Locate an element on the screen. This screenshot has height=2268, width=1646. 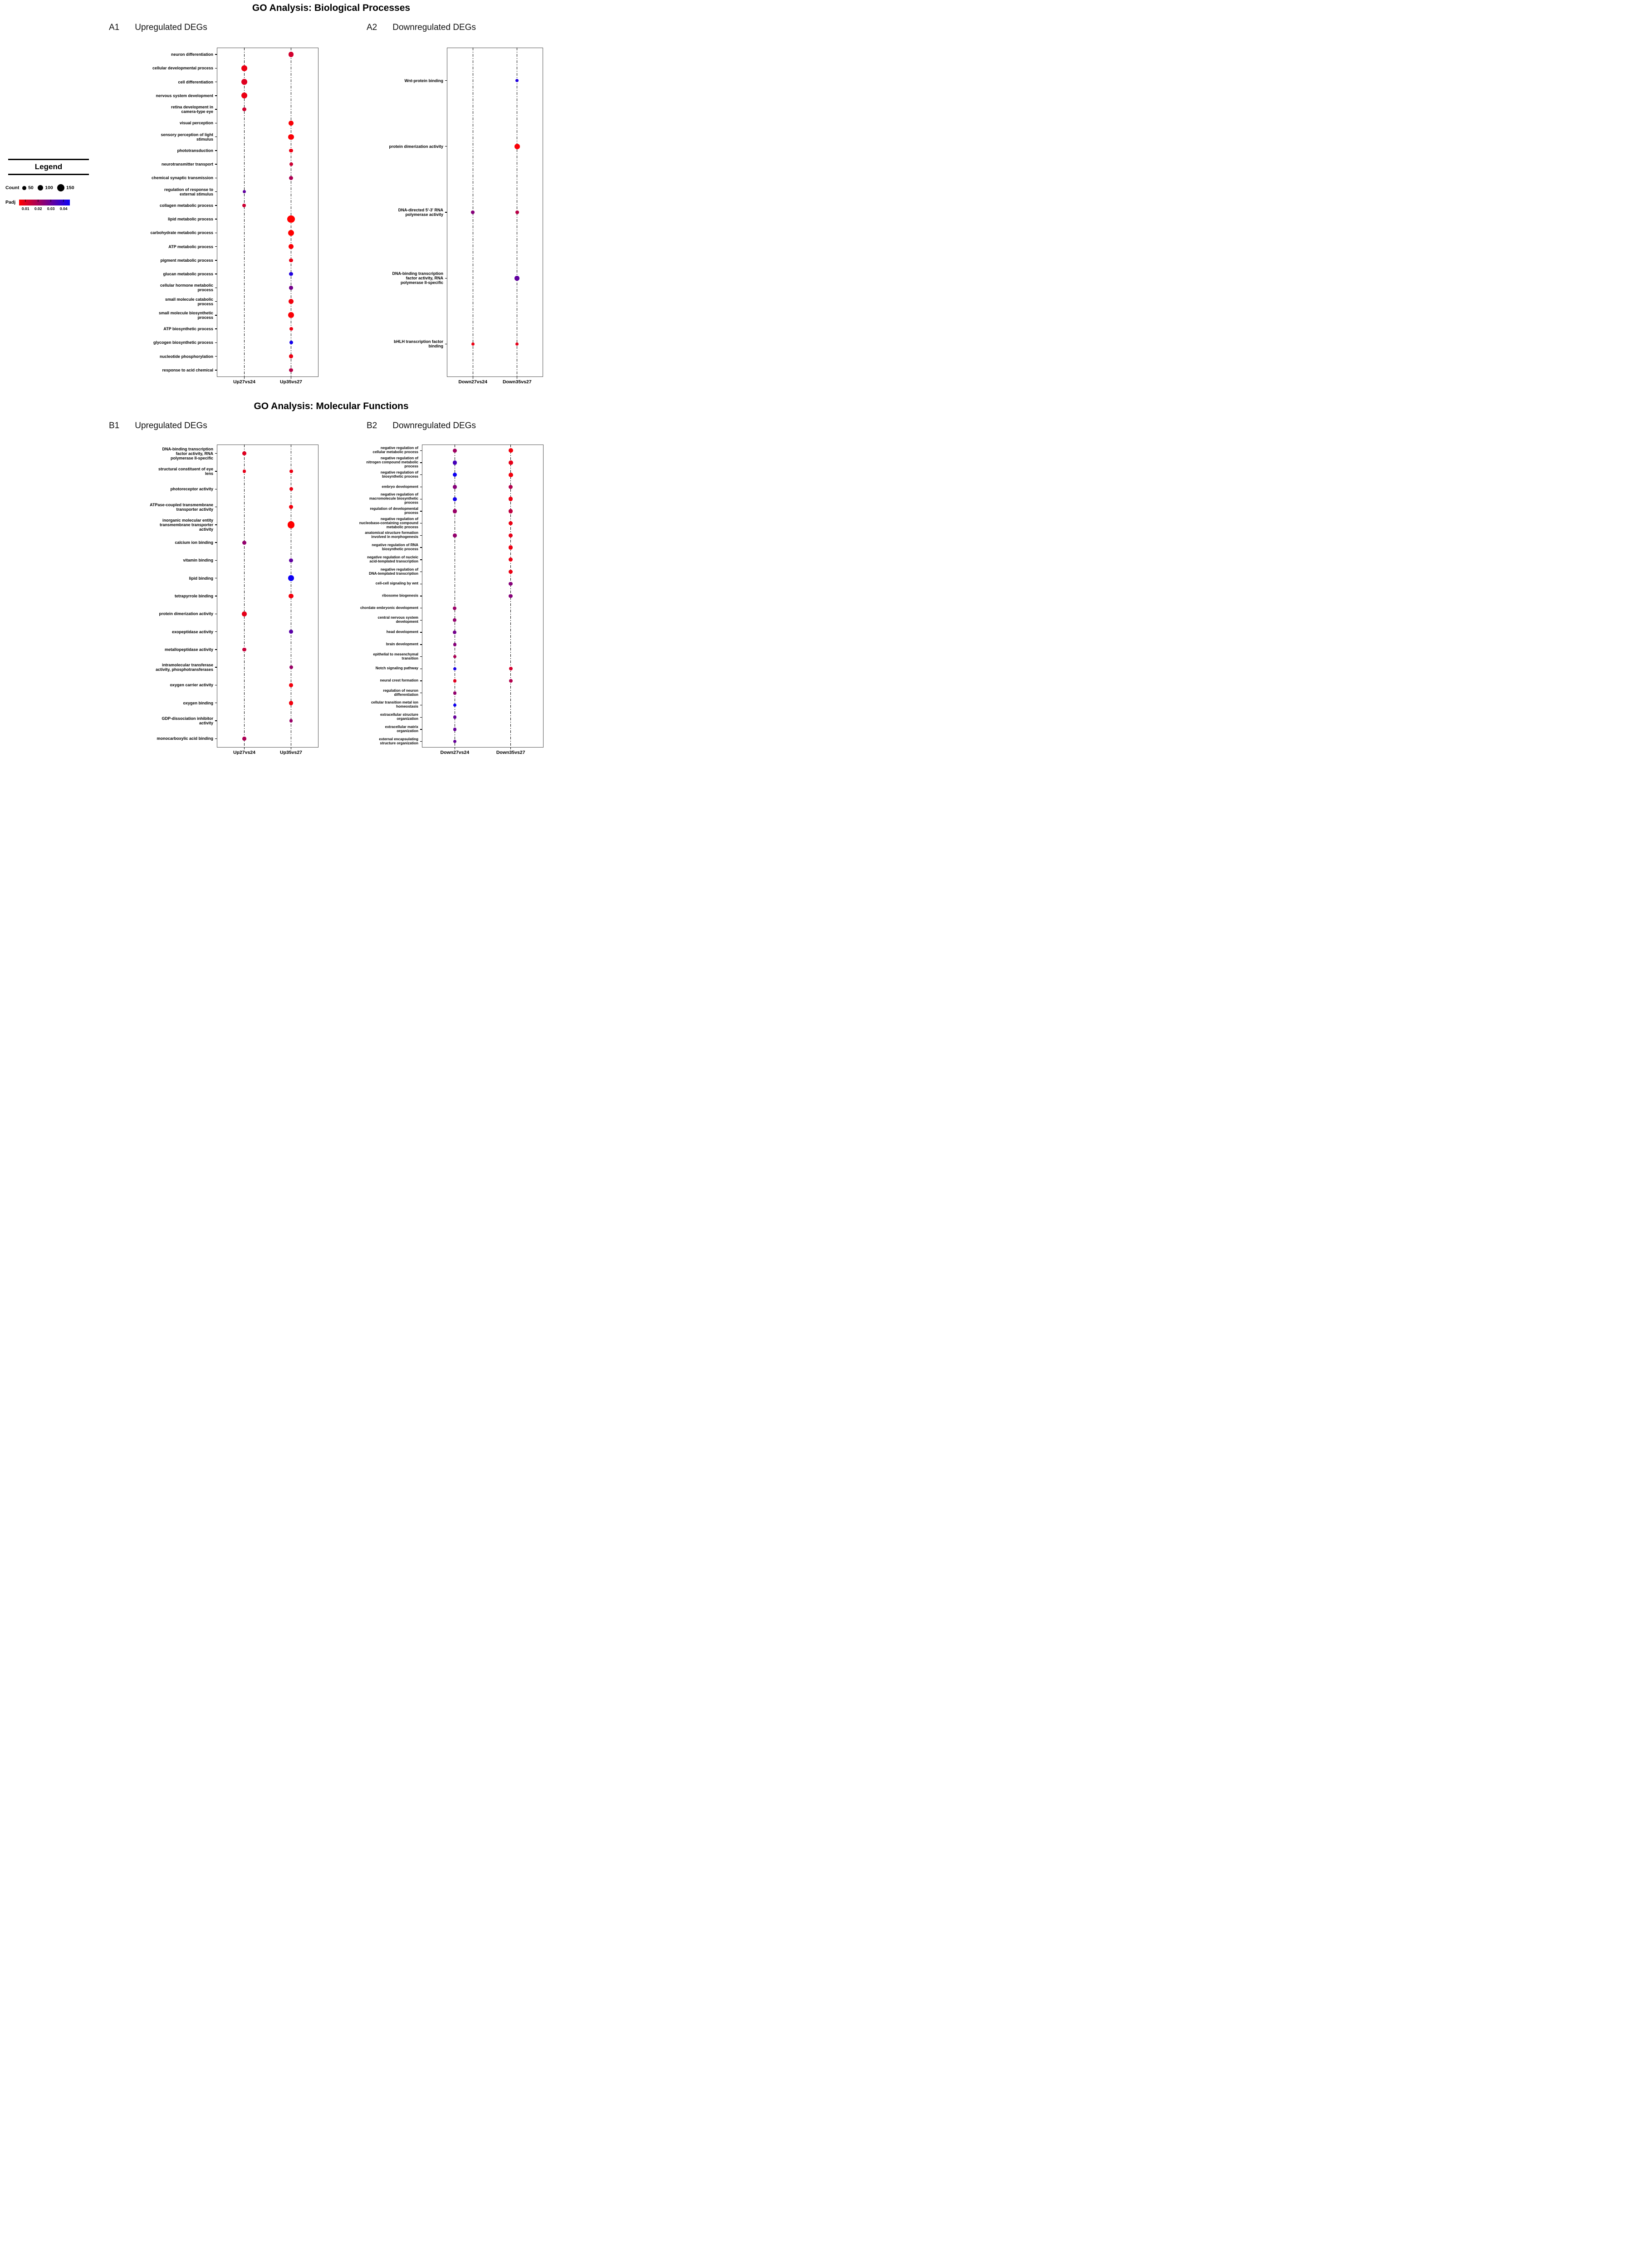
y-axis-label: GDP-dissociation inhibitor activity is located at coordinates (187, 721).